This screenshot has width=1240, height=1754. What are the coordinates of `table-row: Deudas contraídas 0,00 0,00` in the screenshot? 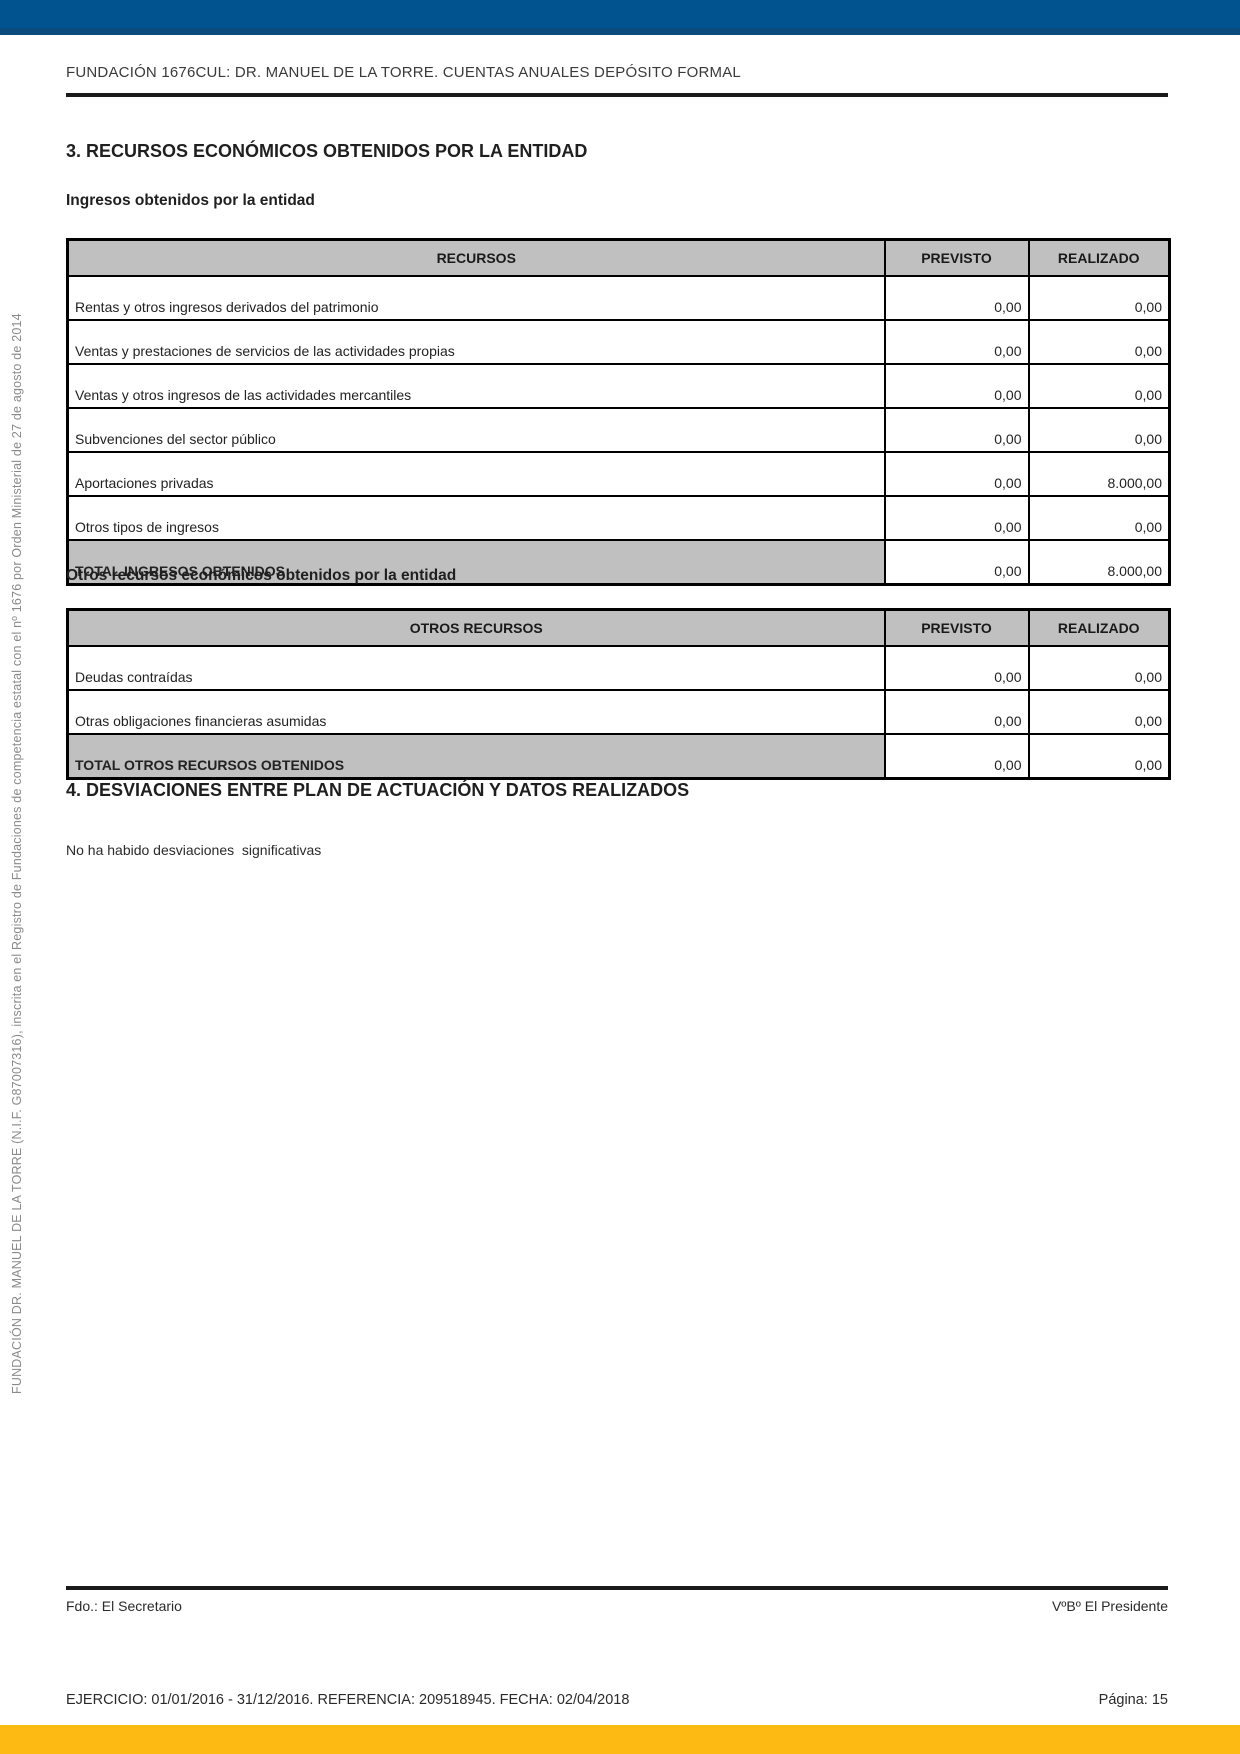 It's located at (618, 668).